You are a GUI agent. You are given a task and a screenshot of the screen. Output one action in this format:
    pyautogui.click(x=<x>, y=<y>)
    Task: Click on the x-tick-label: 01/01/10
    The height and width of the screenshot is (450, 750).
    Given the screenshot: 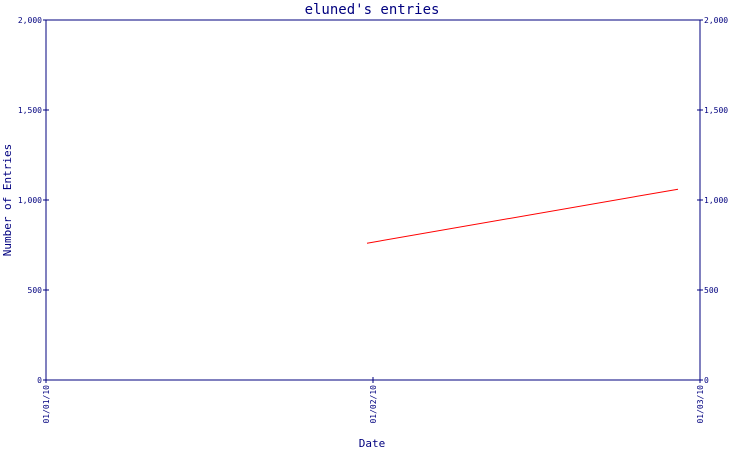 What is the action you would take?
    pyautogui.click(x=46, y=404)
    